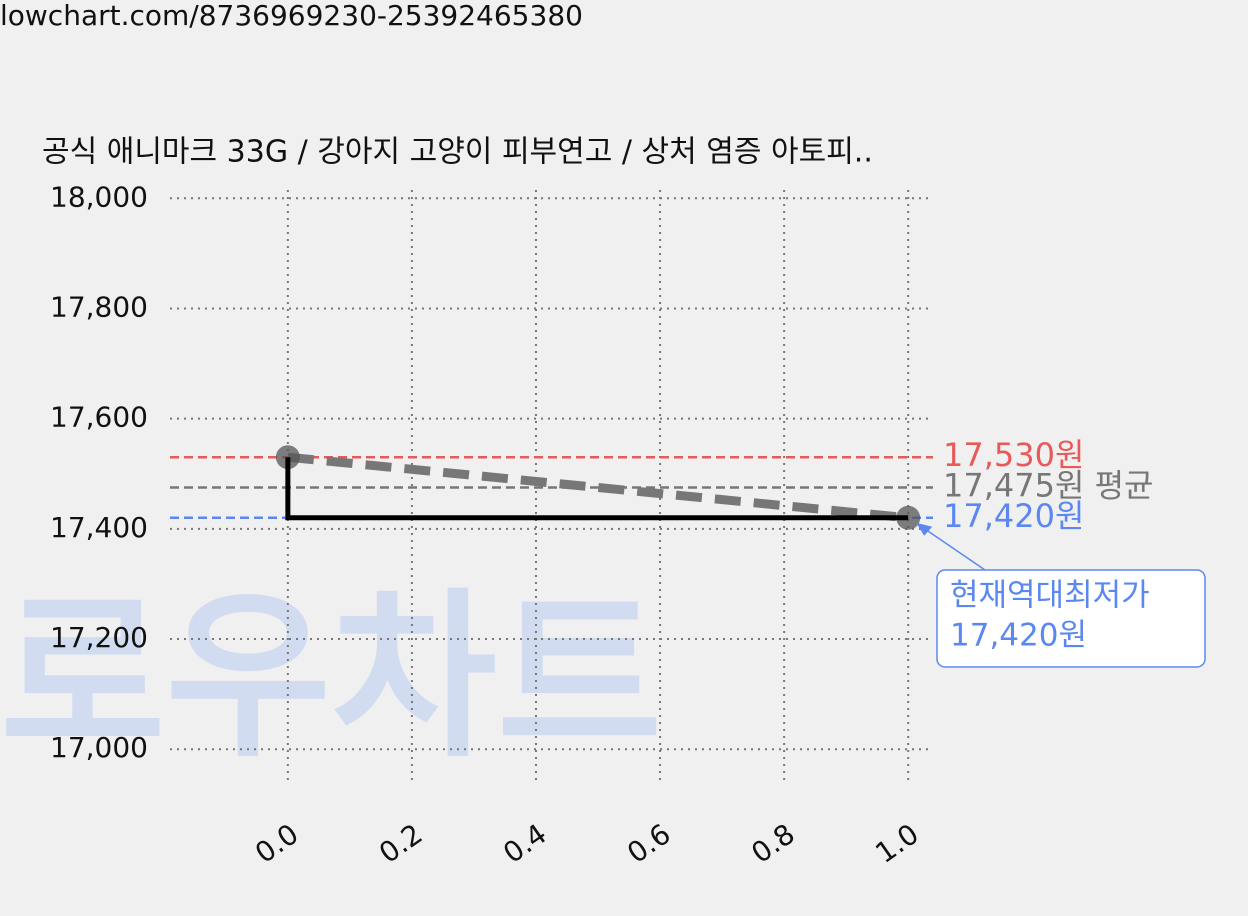 This screenshot has height=916, width=1248. Describe the element at coordinates (524, 843) in the screenshot. I see `x-tick-label: 0.4` at that location.